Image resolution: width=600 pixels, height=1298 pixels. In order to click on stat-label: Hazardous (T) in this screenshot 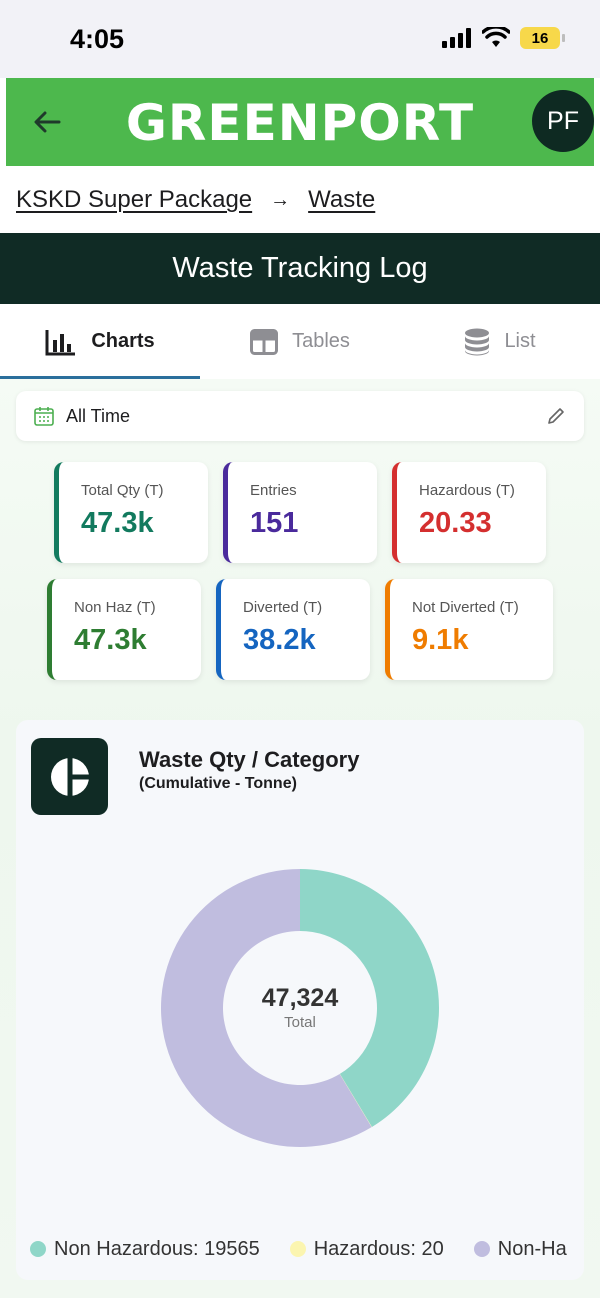, I will do `click(467, 490)`.